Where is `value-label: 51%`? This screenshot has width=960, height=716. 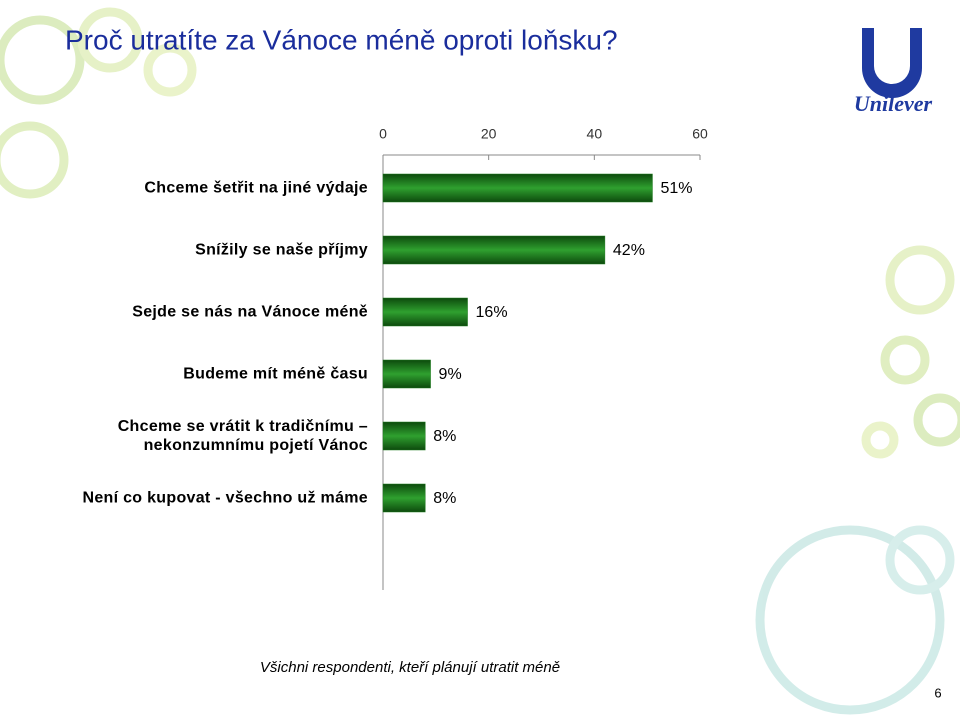 value-label: 51% is located at coordinates (676, 188).